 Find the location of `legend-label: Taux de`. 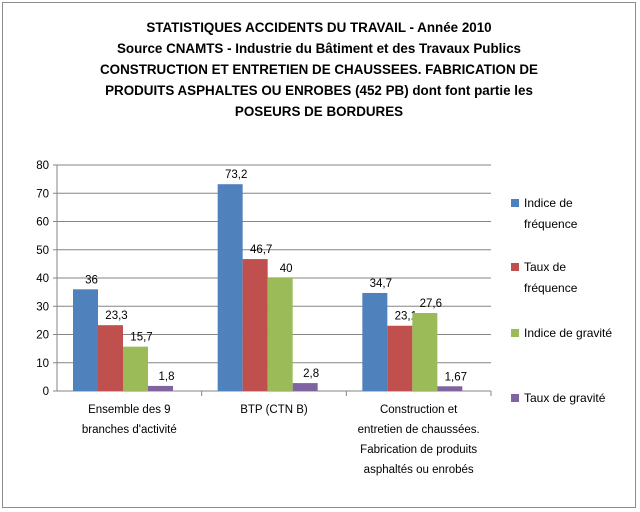

legend-label: Taux de is located at coordinates (545, 267).